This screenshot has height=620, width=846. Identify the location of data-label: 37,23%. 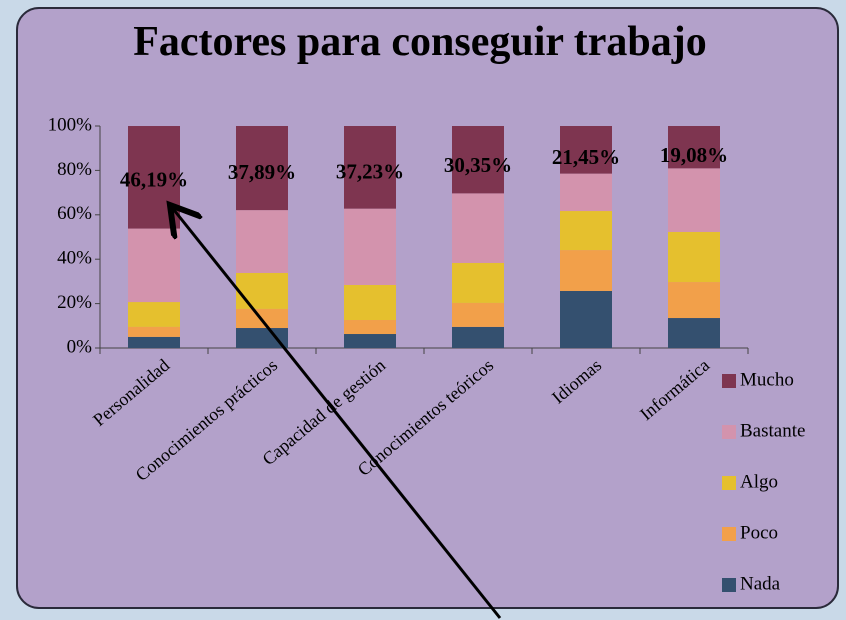
(370, 171).